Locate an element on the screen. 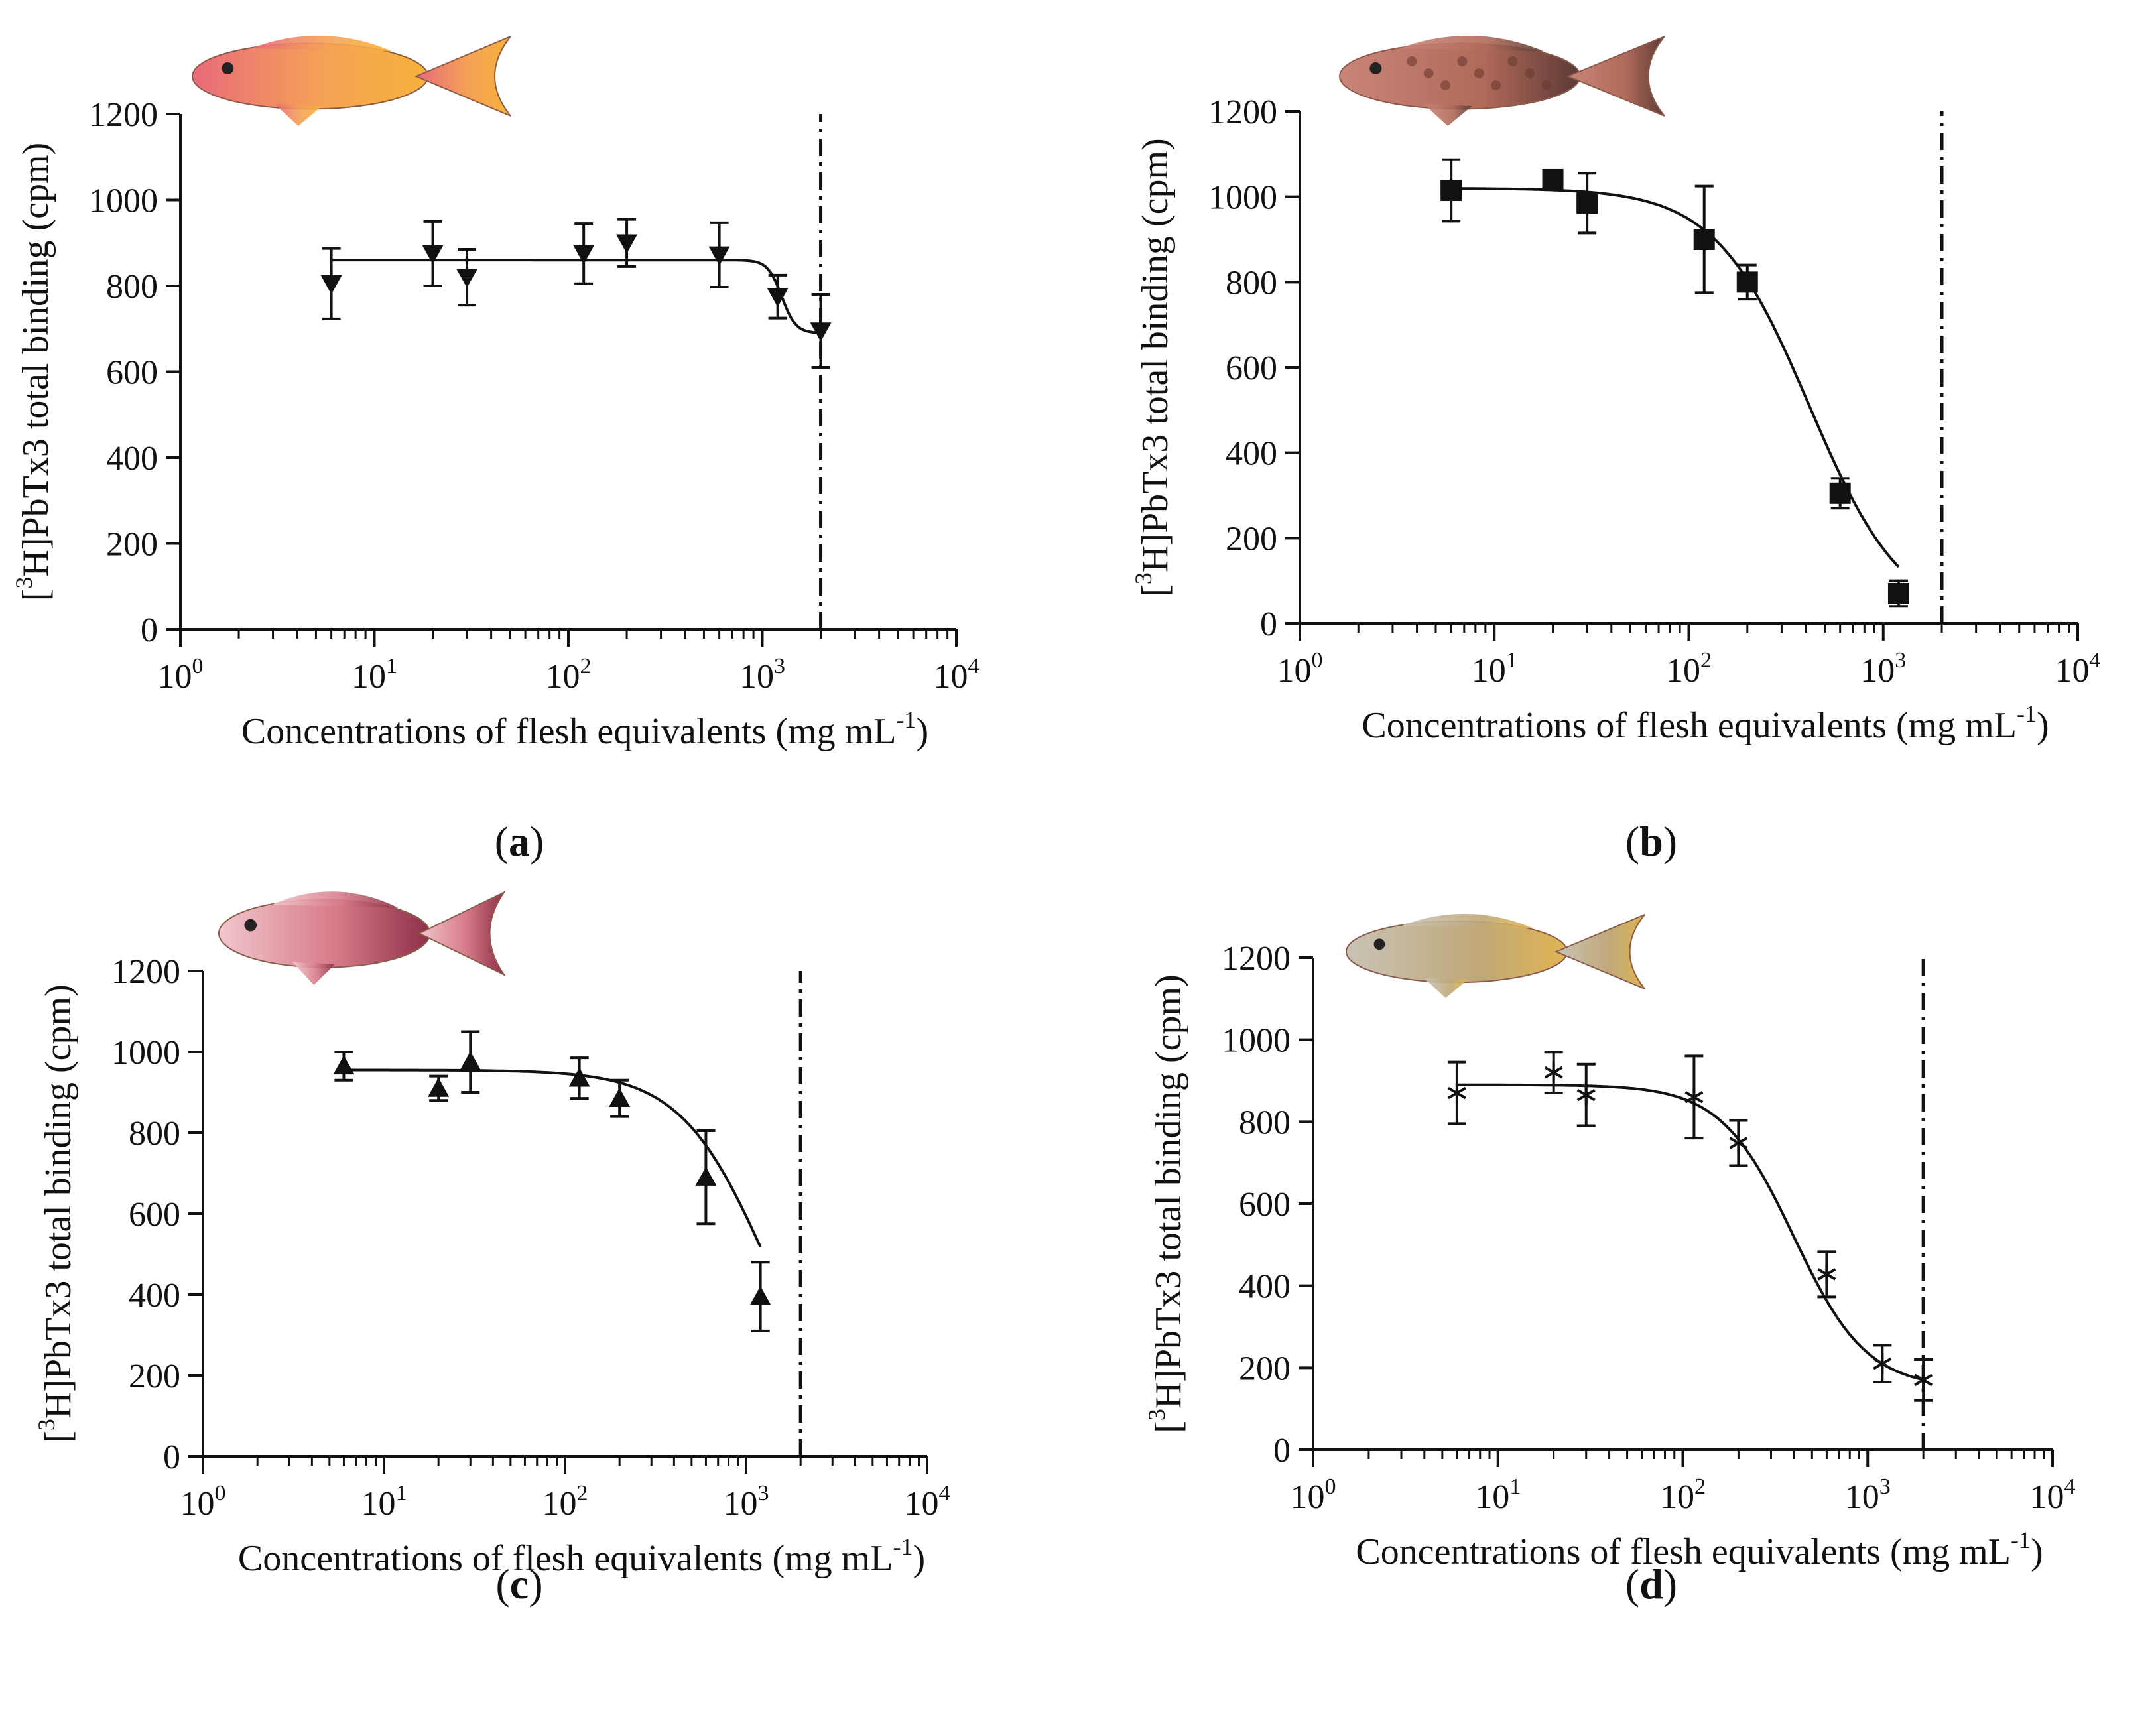  brown-spotted-fish-icon is located at coordinates (1502, 80).